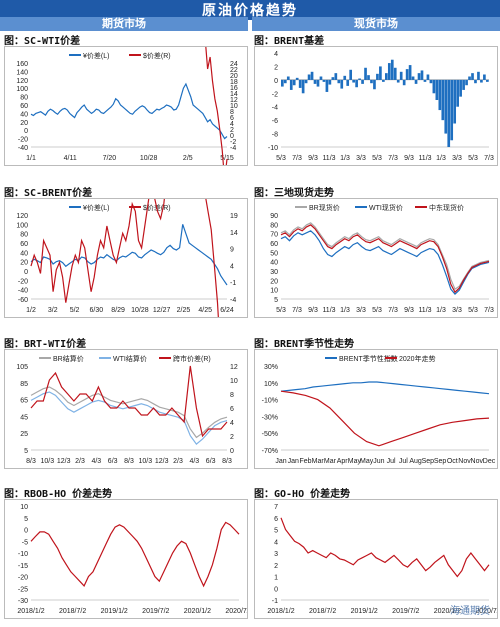 The image size is (500, 627). What do you see at coordinates (232, 451) in the screenshot?
I see `y-right-tick-label: 0` at bounding box center [232, 451].